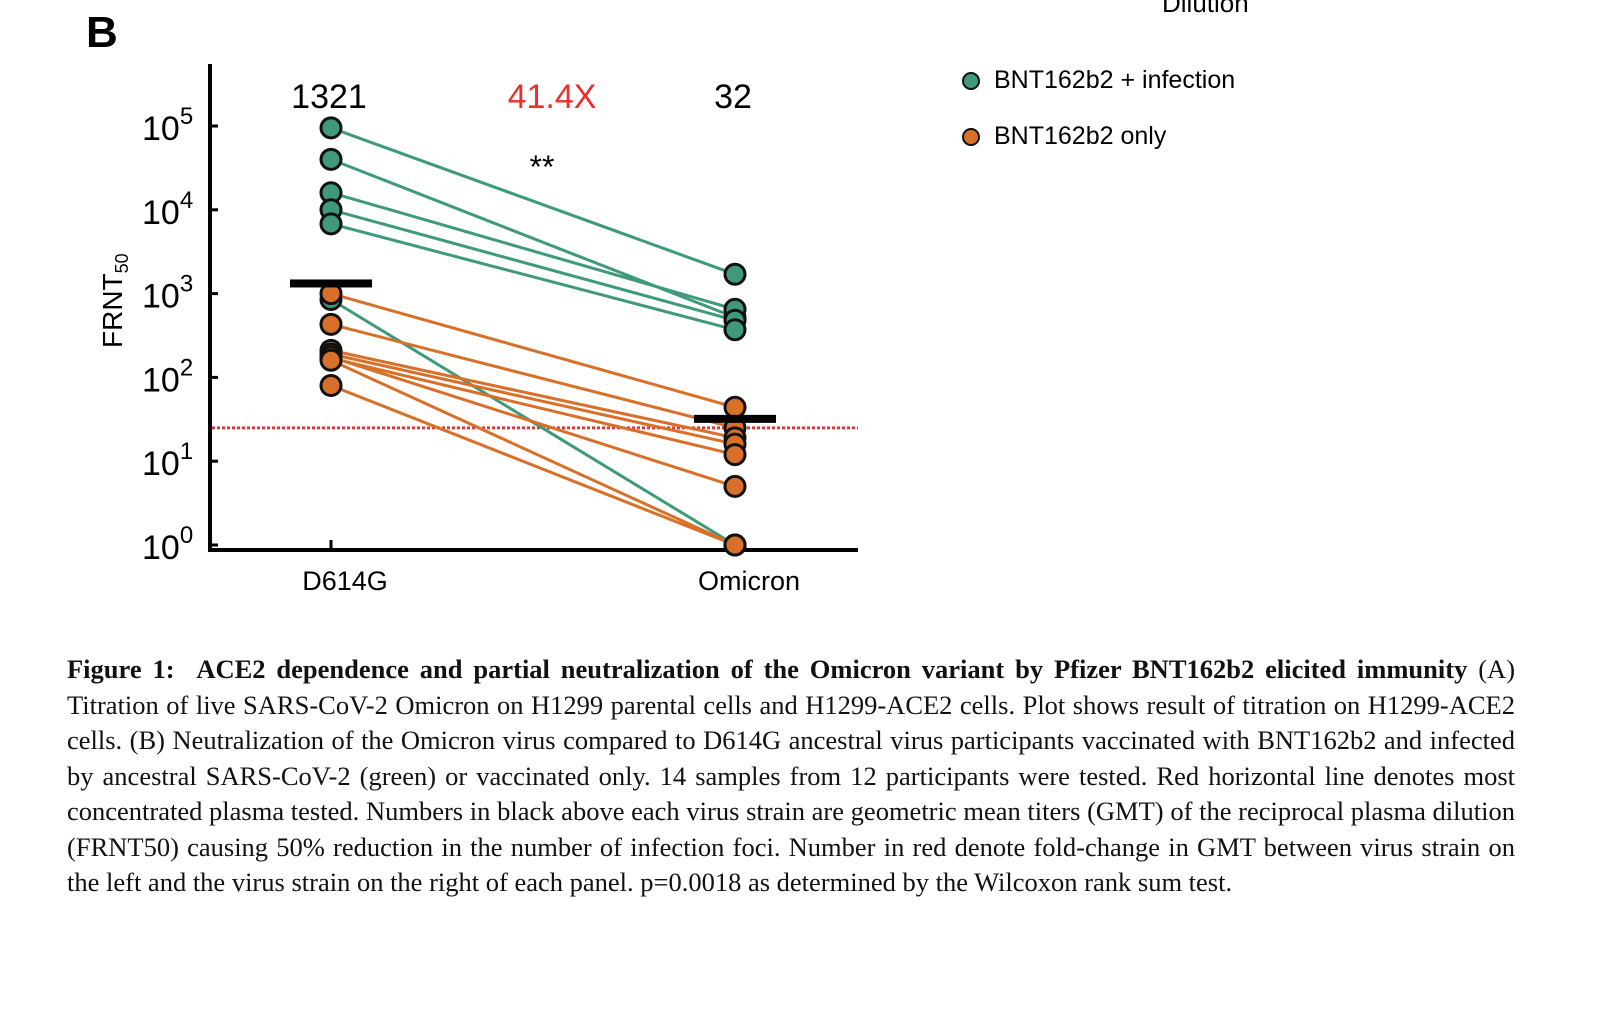  I want to click on legend-item-vaccine-only: BNT162b2 only, so click(1064, 136).